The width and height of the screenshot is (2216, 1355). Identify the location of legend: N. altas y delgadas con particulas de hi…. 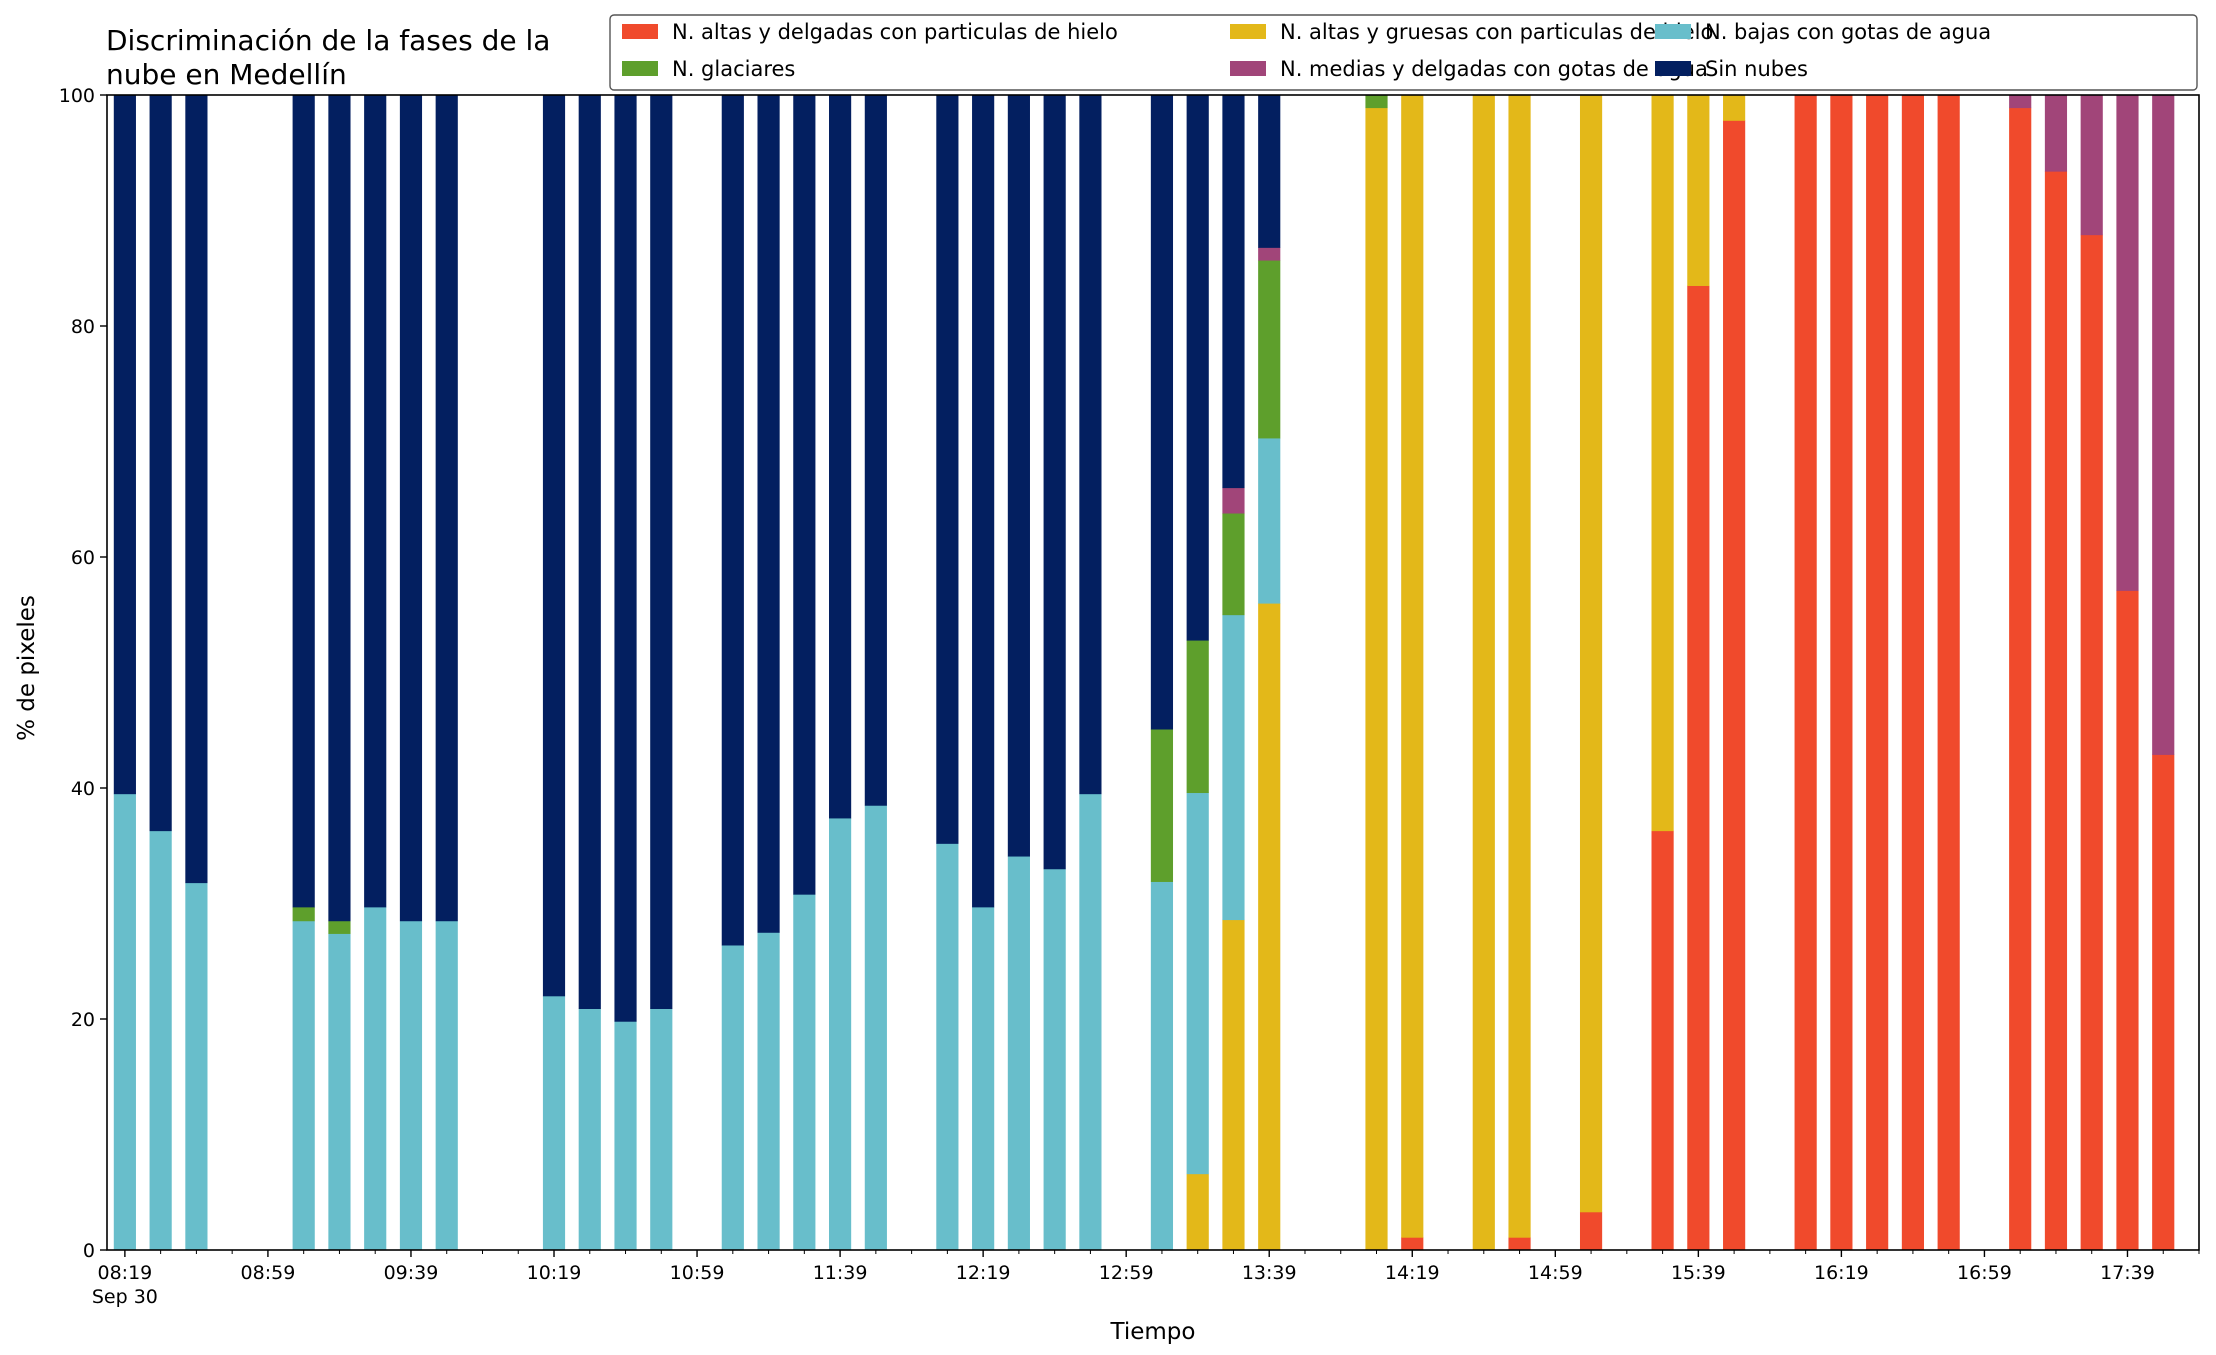
(1403, 52).